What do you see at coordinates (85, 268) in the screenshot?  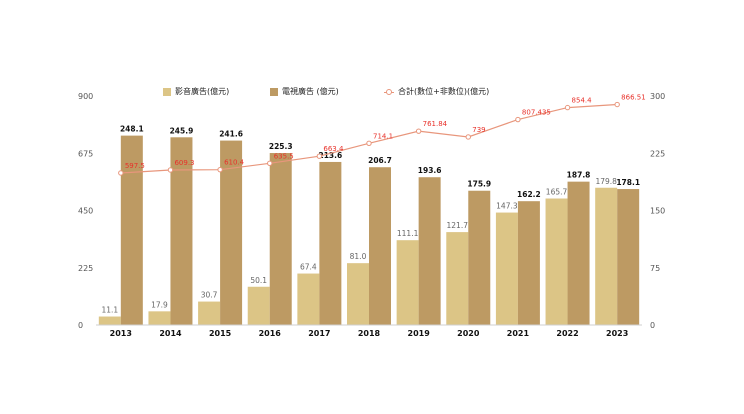 I see `left-tick-label: 225` at bounding box center [85, 268].